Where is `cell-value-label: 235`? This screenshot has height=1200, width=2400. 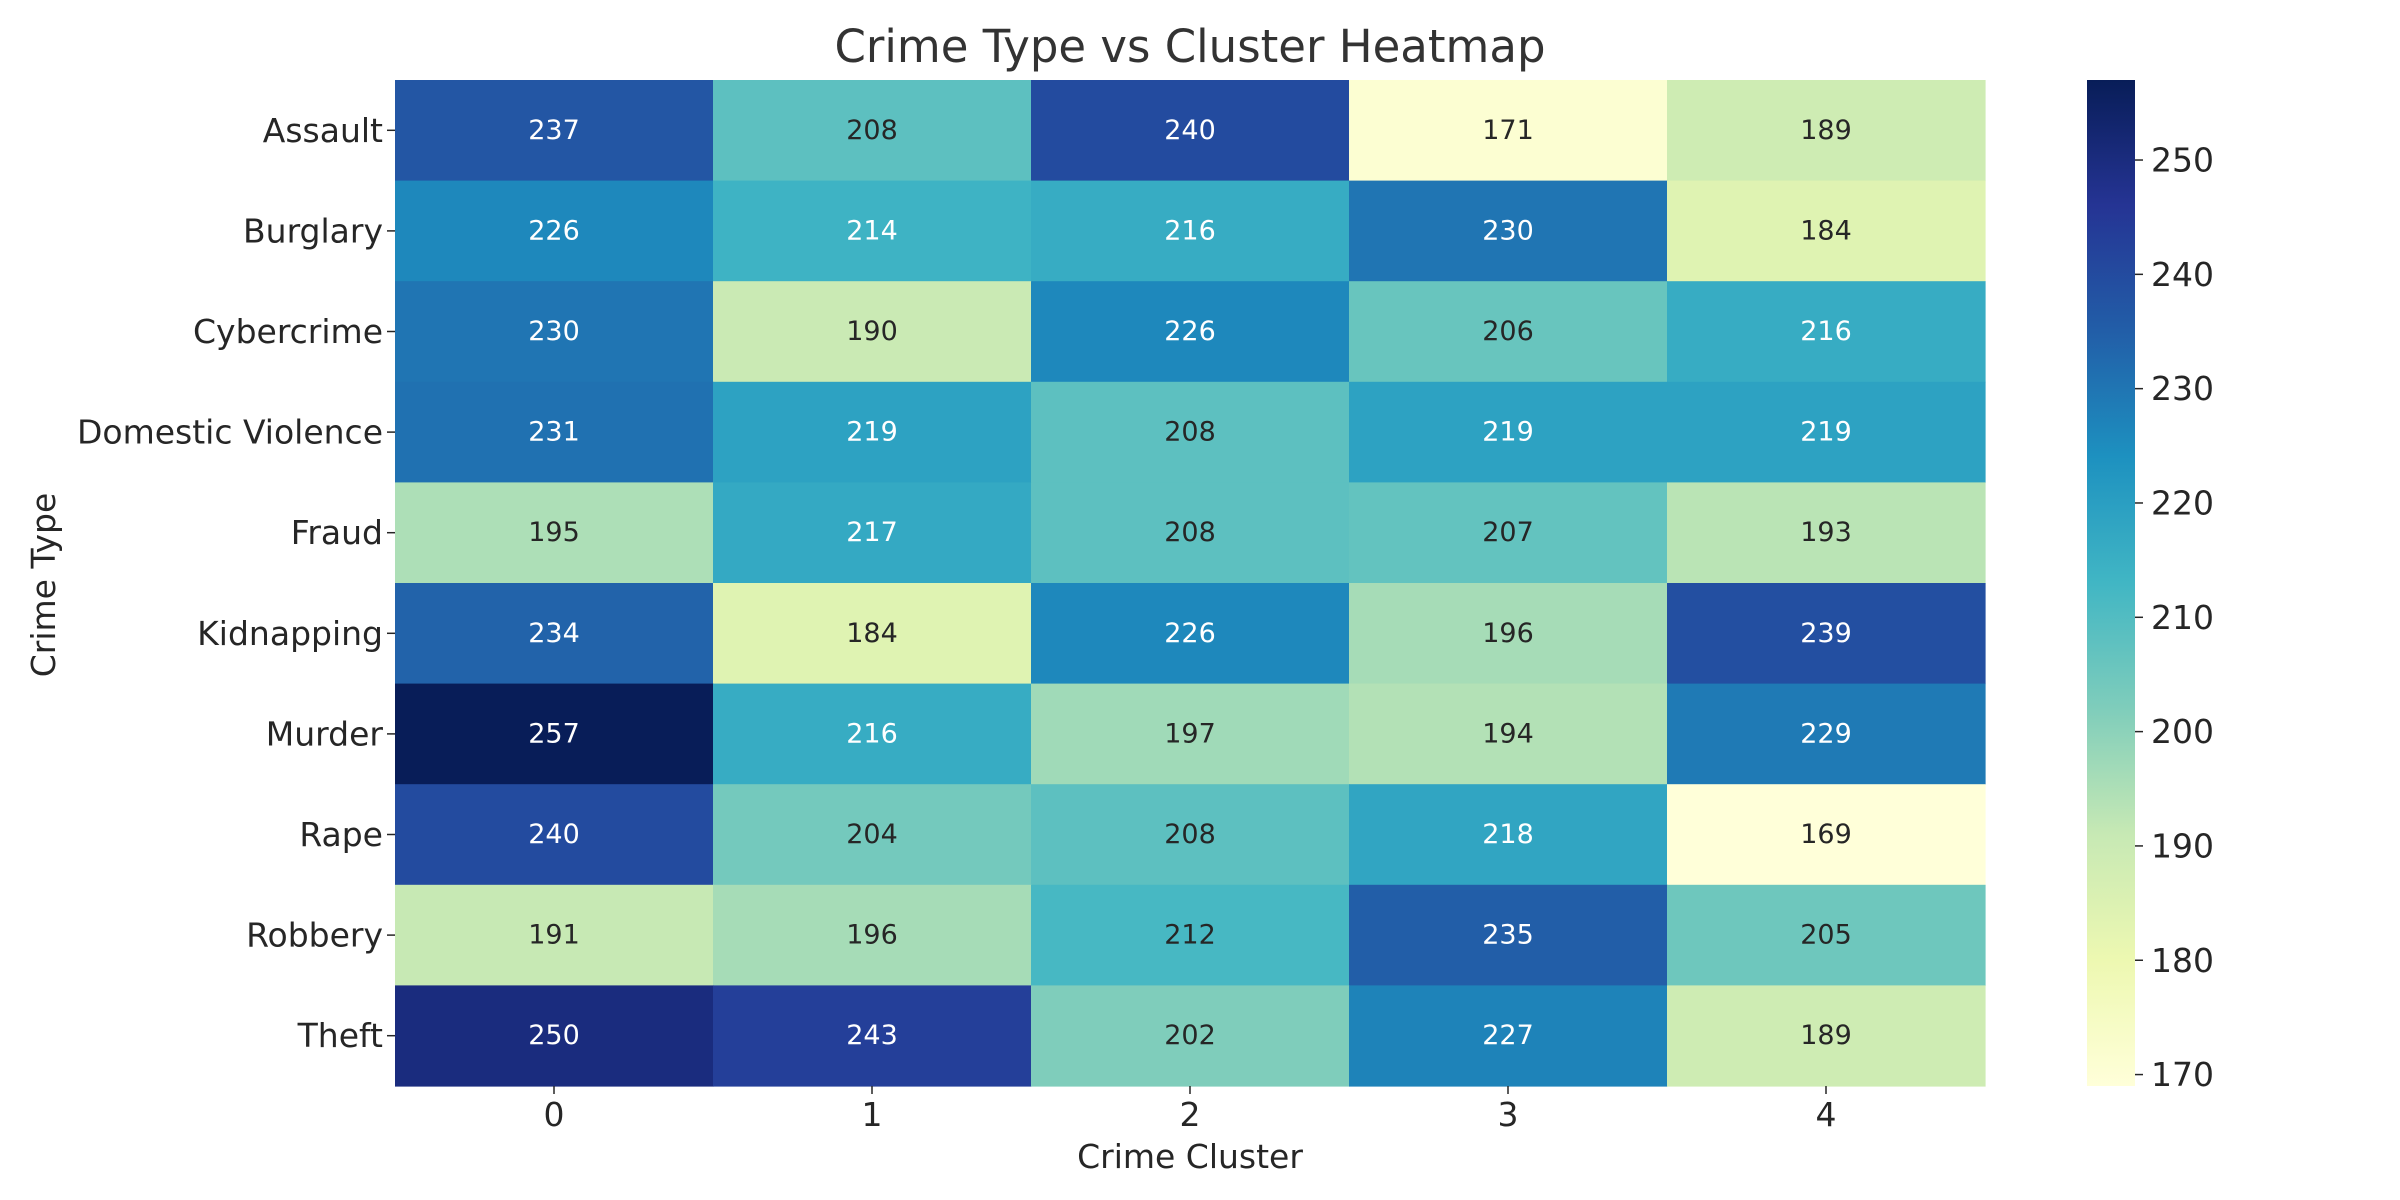
cell-value-label: 235 is located at coordinates (1508, 935).